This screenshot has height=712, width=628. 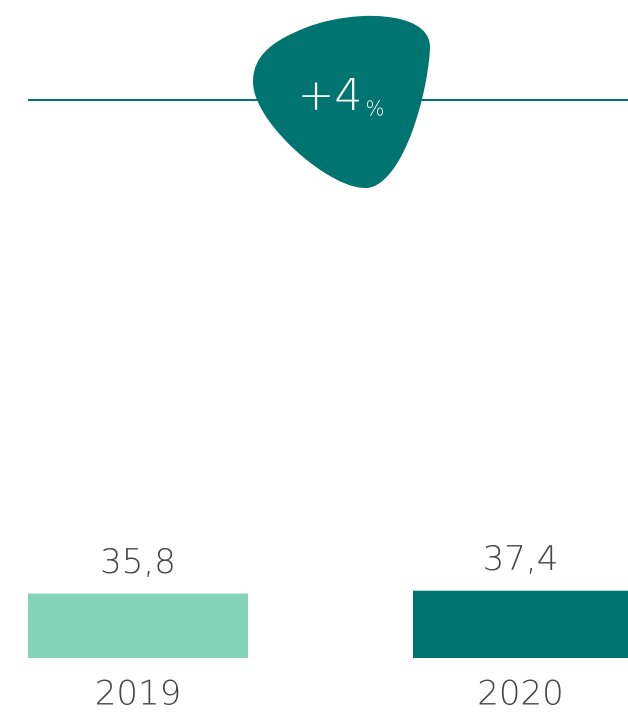 I want to click on value-label: 35,8, so click(x=138, y=562).